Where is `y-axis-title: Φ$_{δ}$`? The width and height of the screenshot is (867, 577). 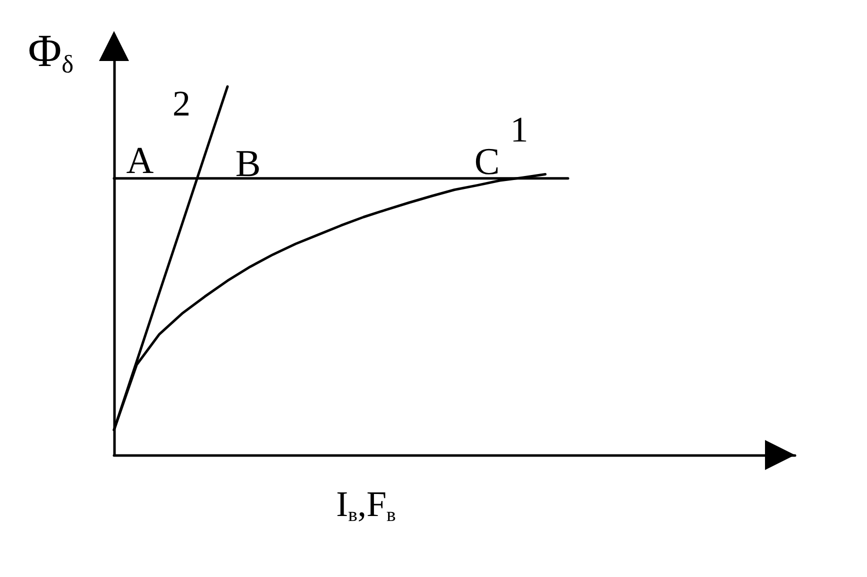
y-axis-title: Φ$_{δ}$ is located at coordinates (51, 51).